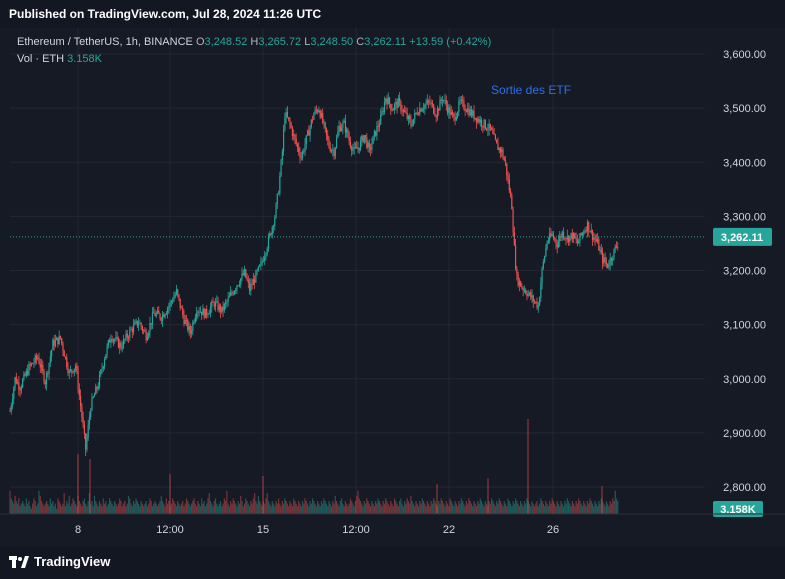  What do you see at coordinates (392, 524) in the screenshot?
I see `time-axis: 8 12:00 15 12:00 22 26` at bounding box center [392, 524].